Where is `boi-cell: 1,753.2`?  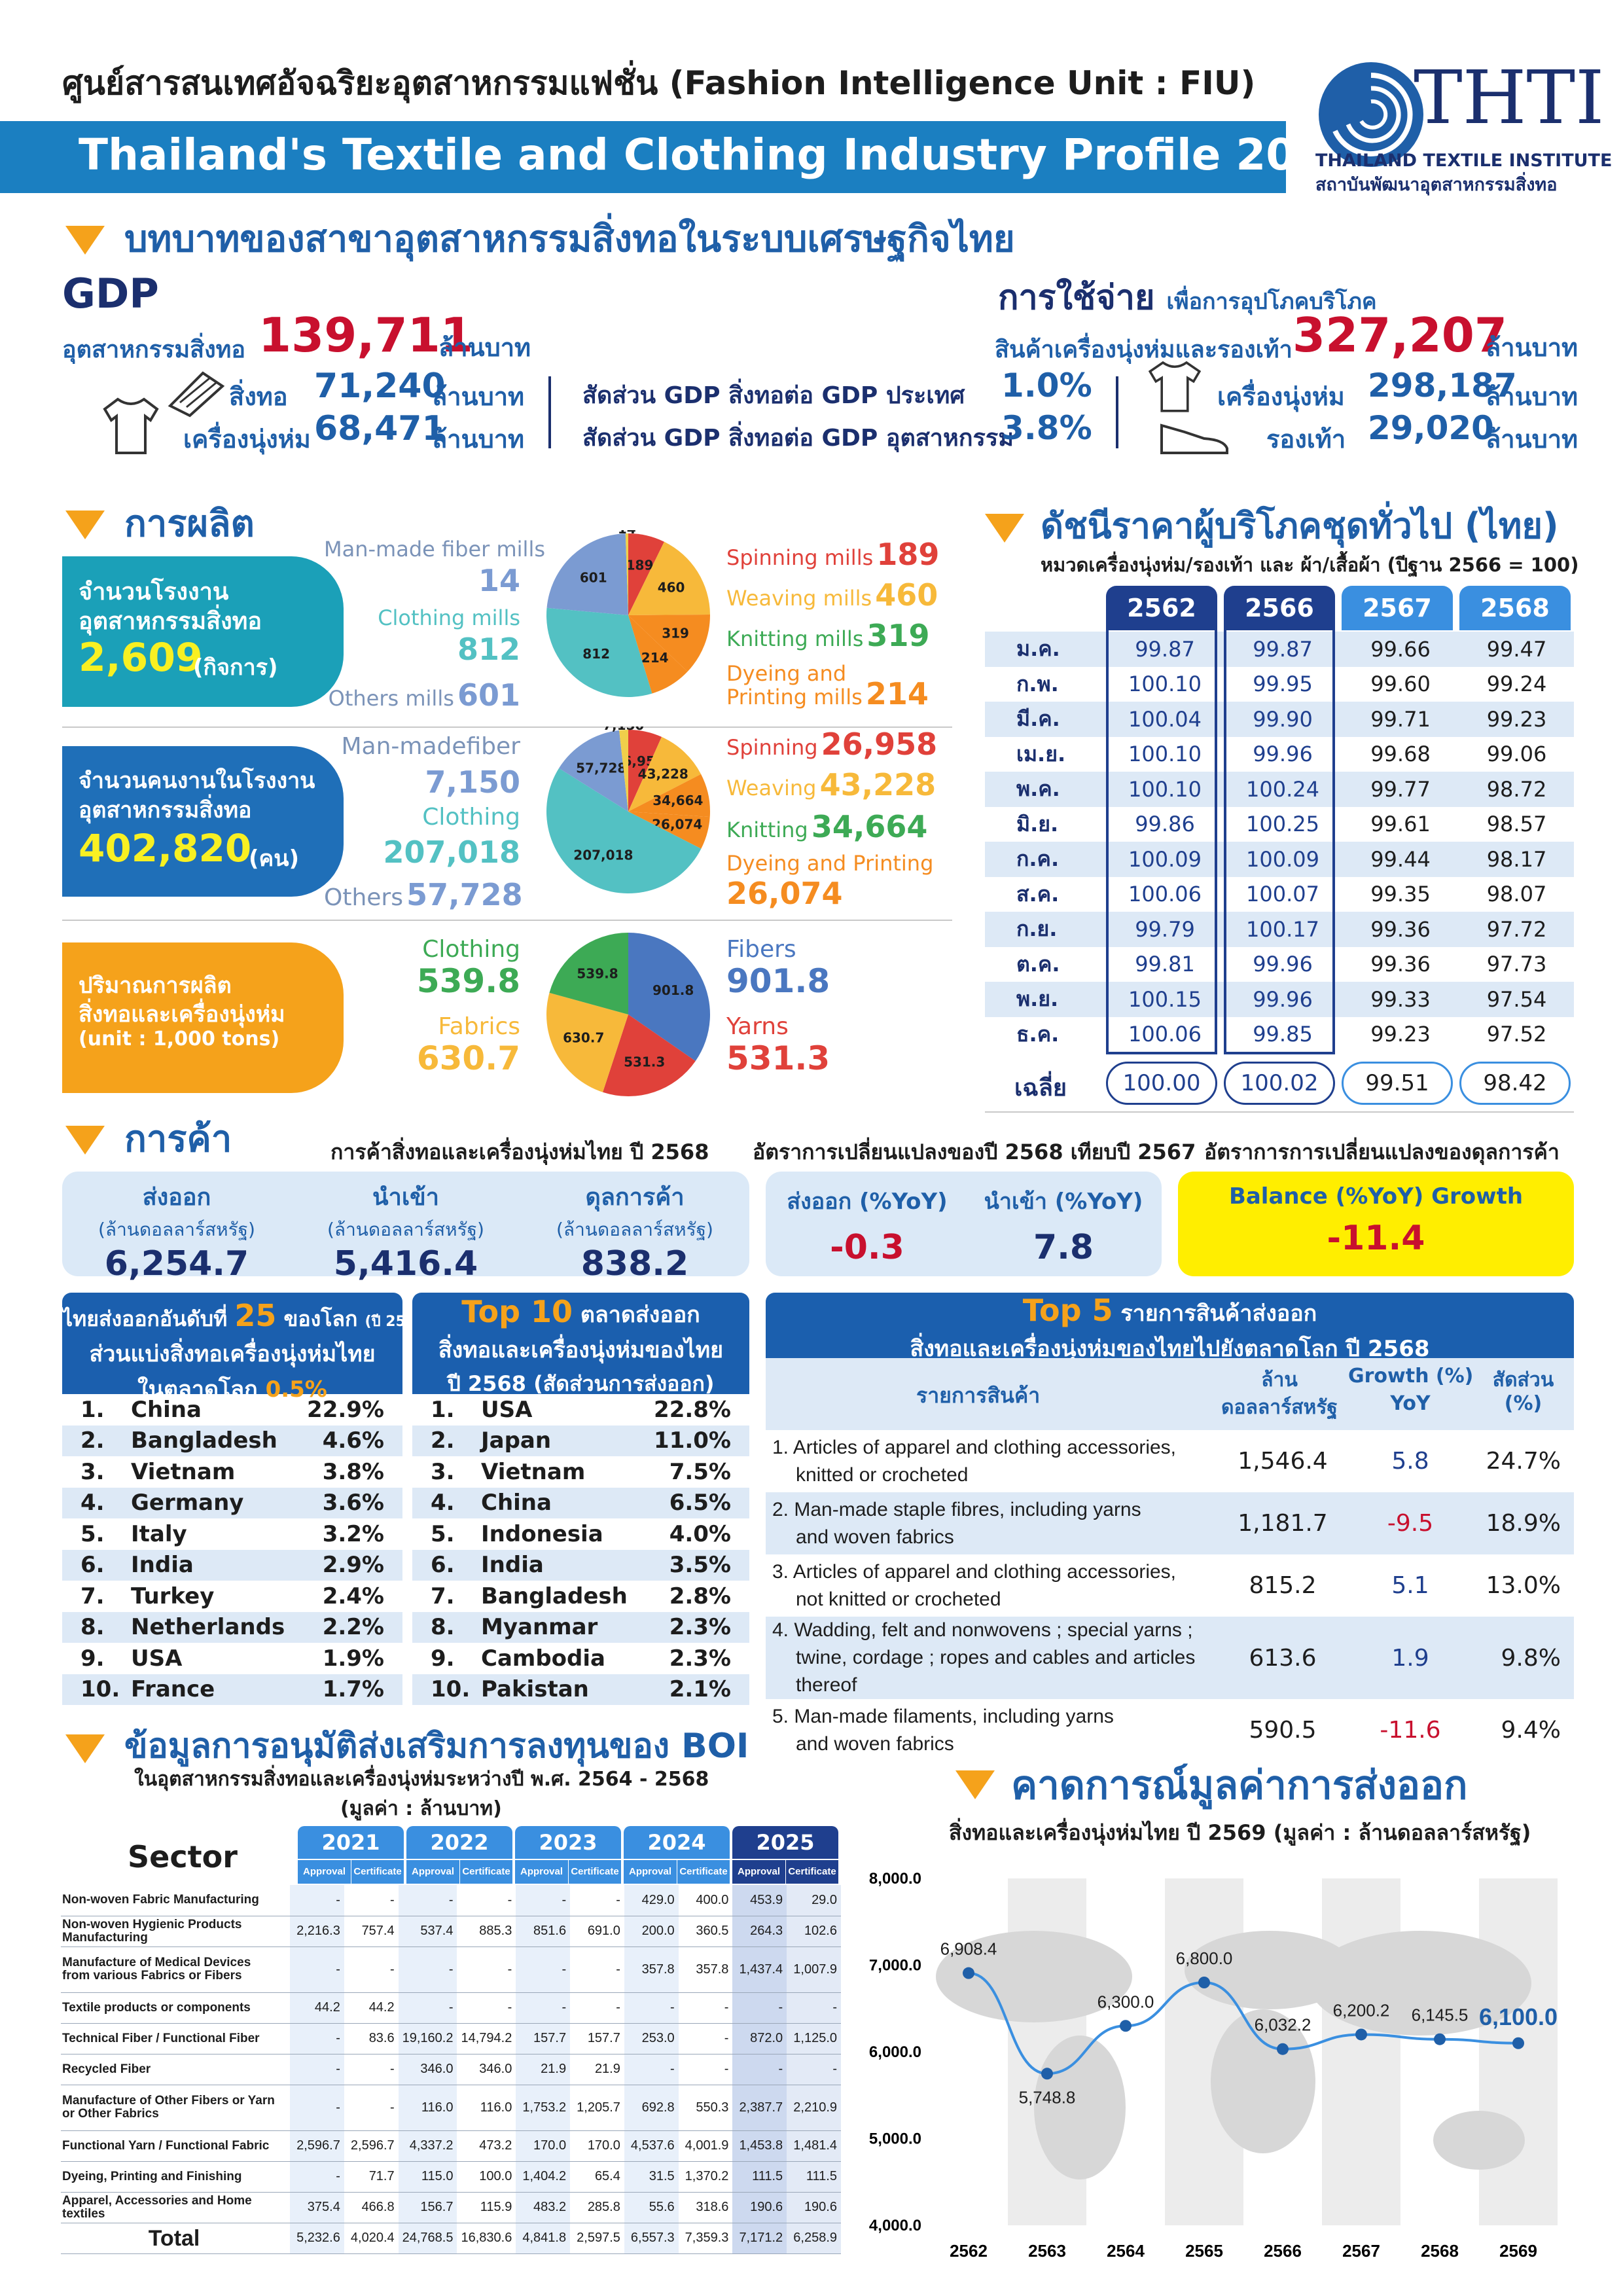 boi-cell: 1,753.2 is located at coordinates (543, 2108).